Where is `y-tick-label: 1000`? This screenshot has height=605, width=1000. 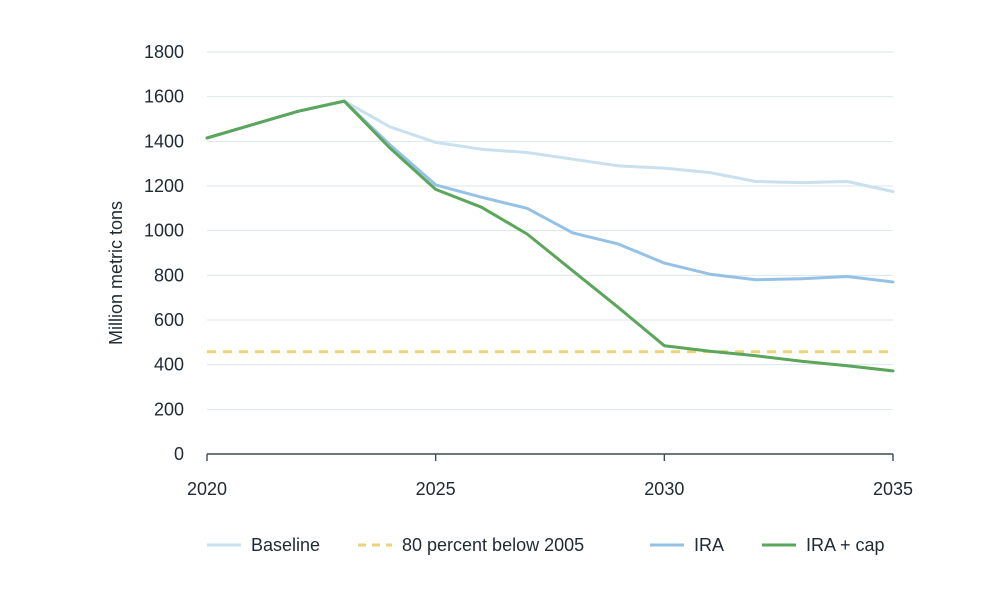
y-tick-label: 1000 is located at coordinates (164, 231).